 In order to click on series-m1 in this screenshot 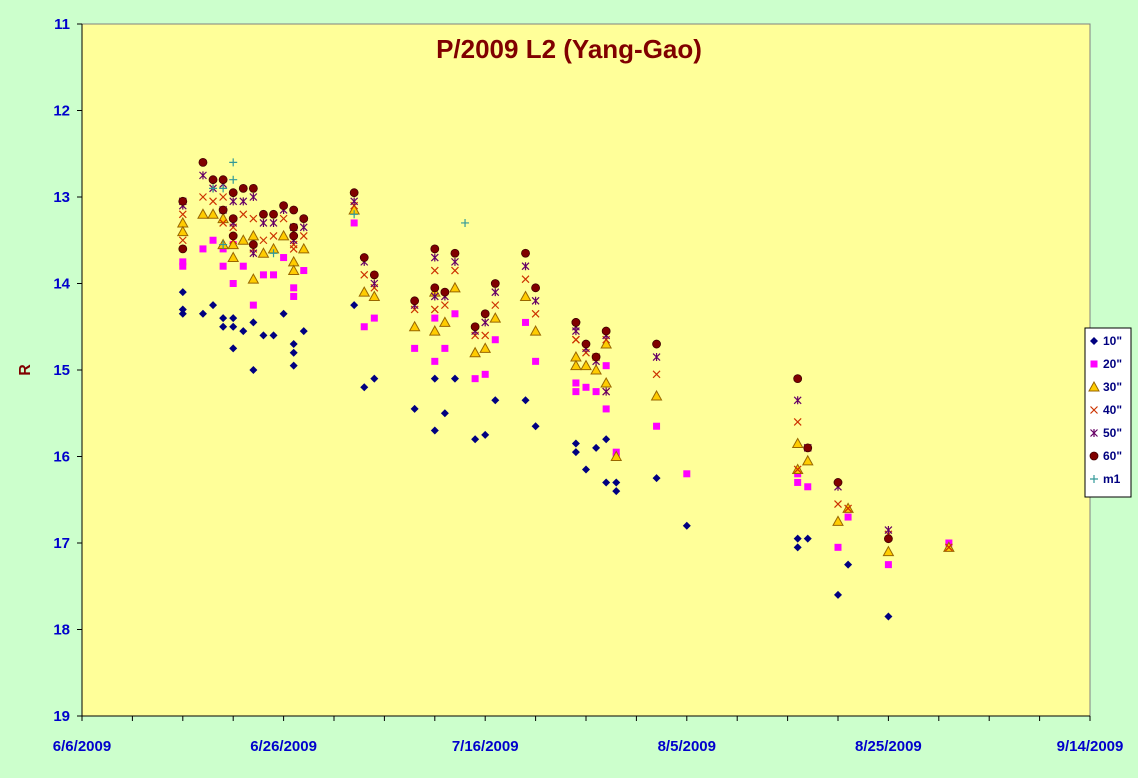, I will do `click(339, 208)`.